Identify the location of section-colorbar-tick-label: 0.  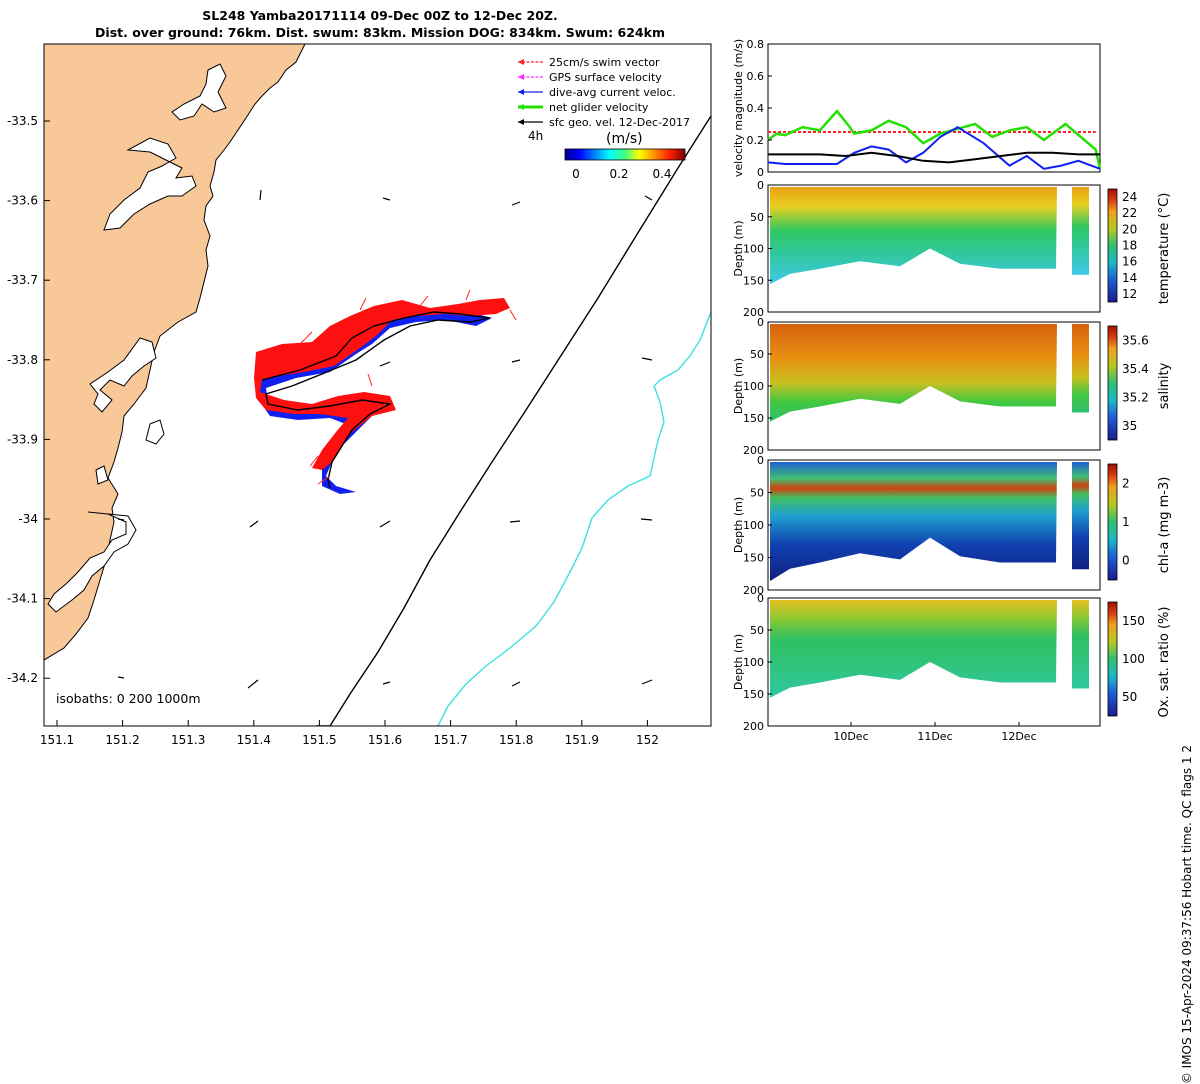
(1126, 561).